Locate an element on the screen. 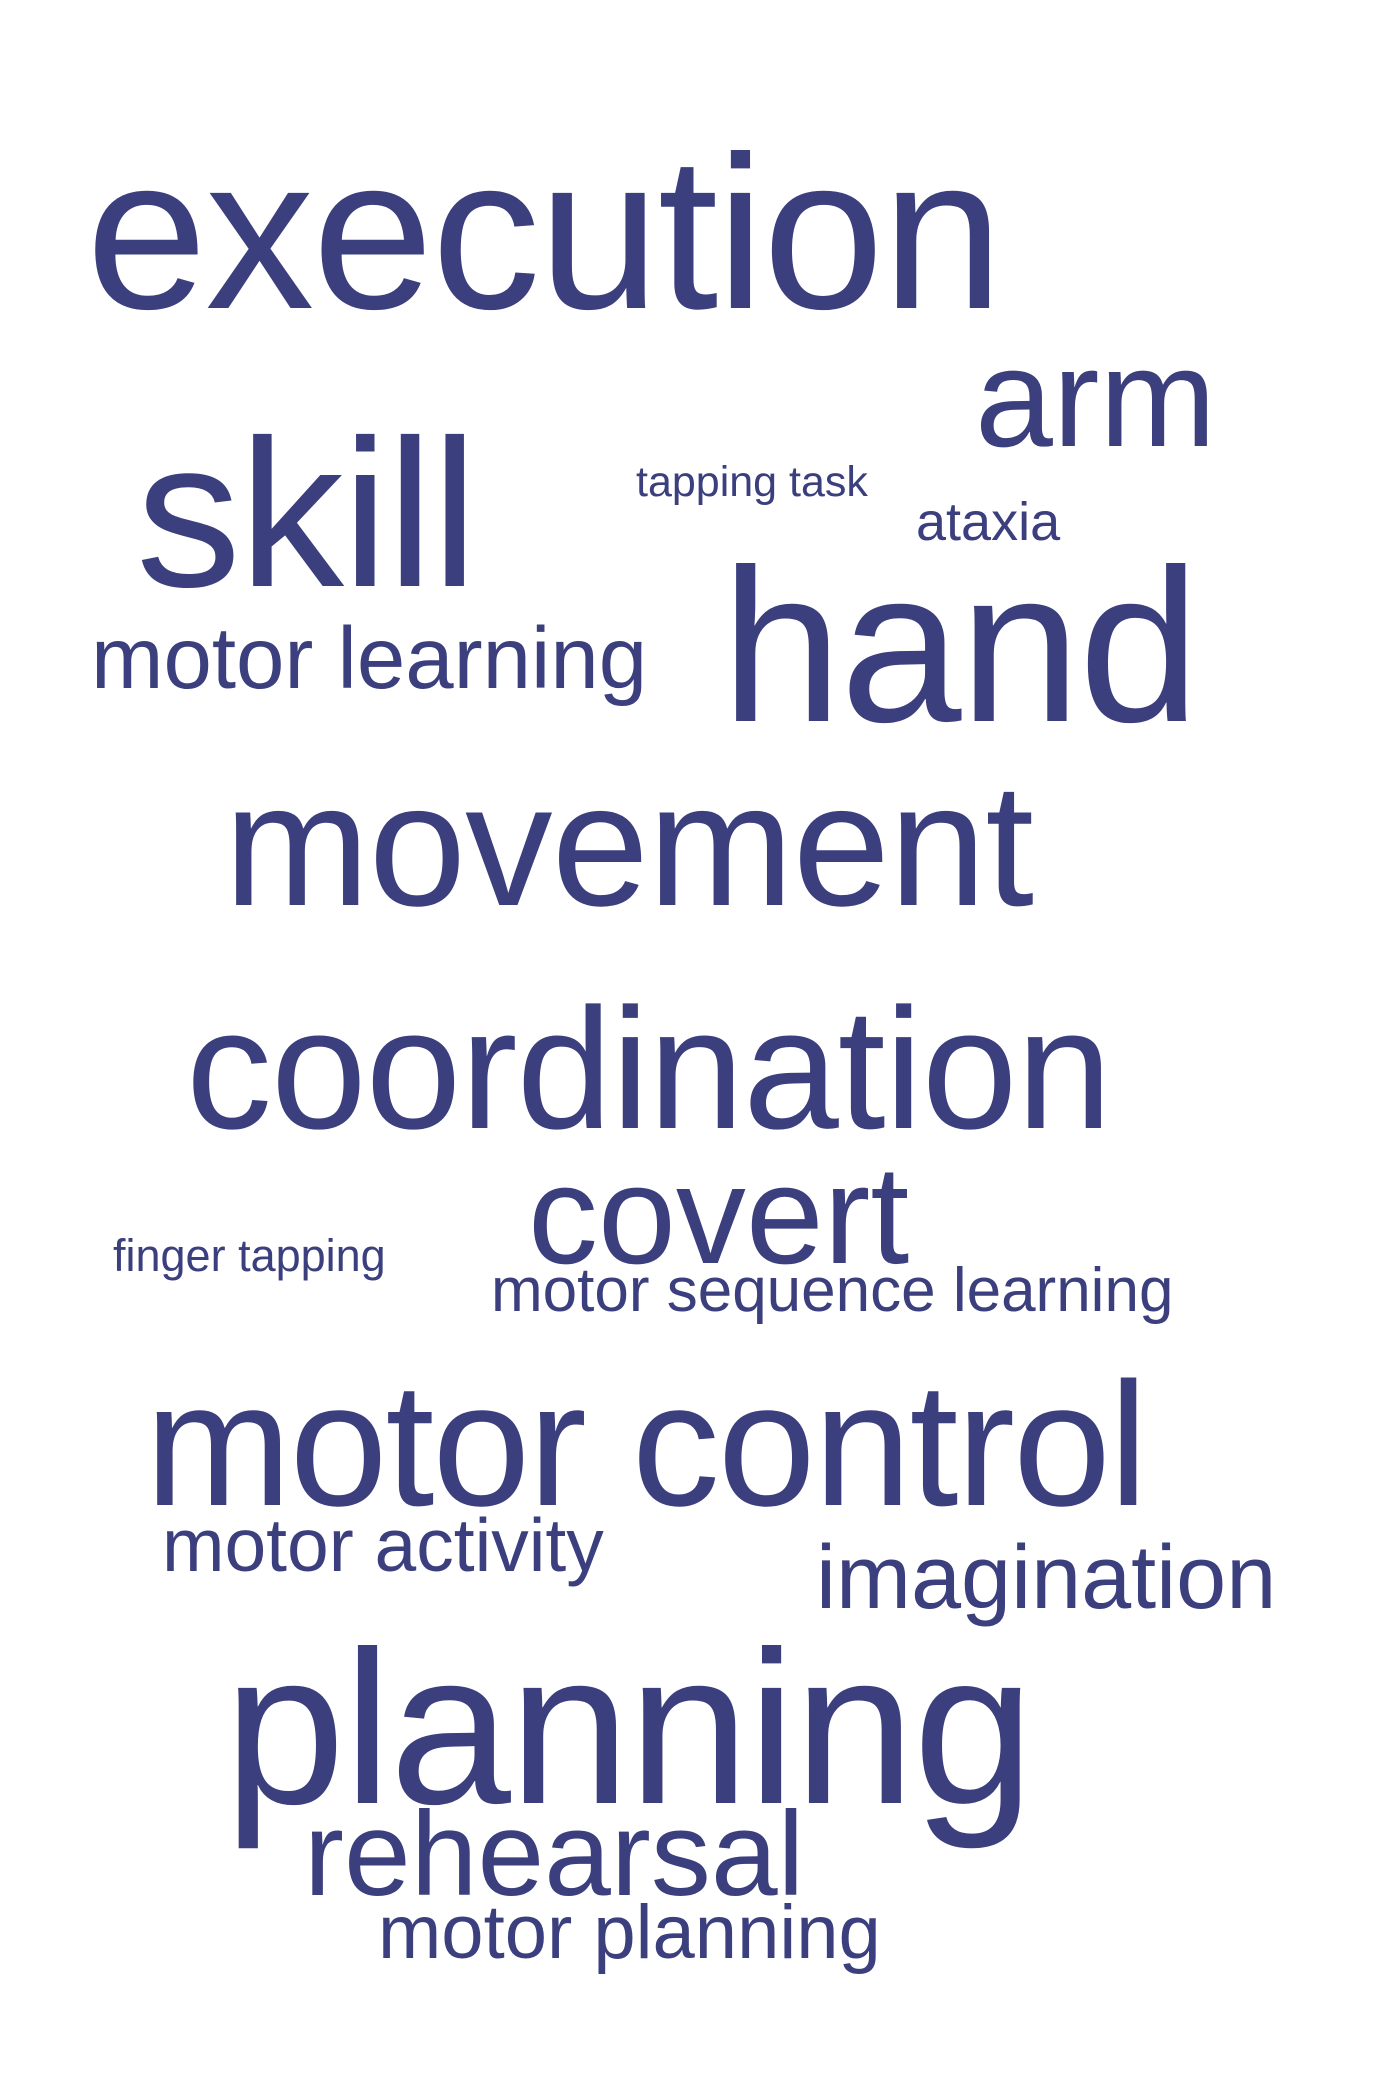 Image resolution: width=1400 pixels, height=2076 pixels. word-planning: planning is located at coordinates (629, 1728).